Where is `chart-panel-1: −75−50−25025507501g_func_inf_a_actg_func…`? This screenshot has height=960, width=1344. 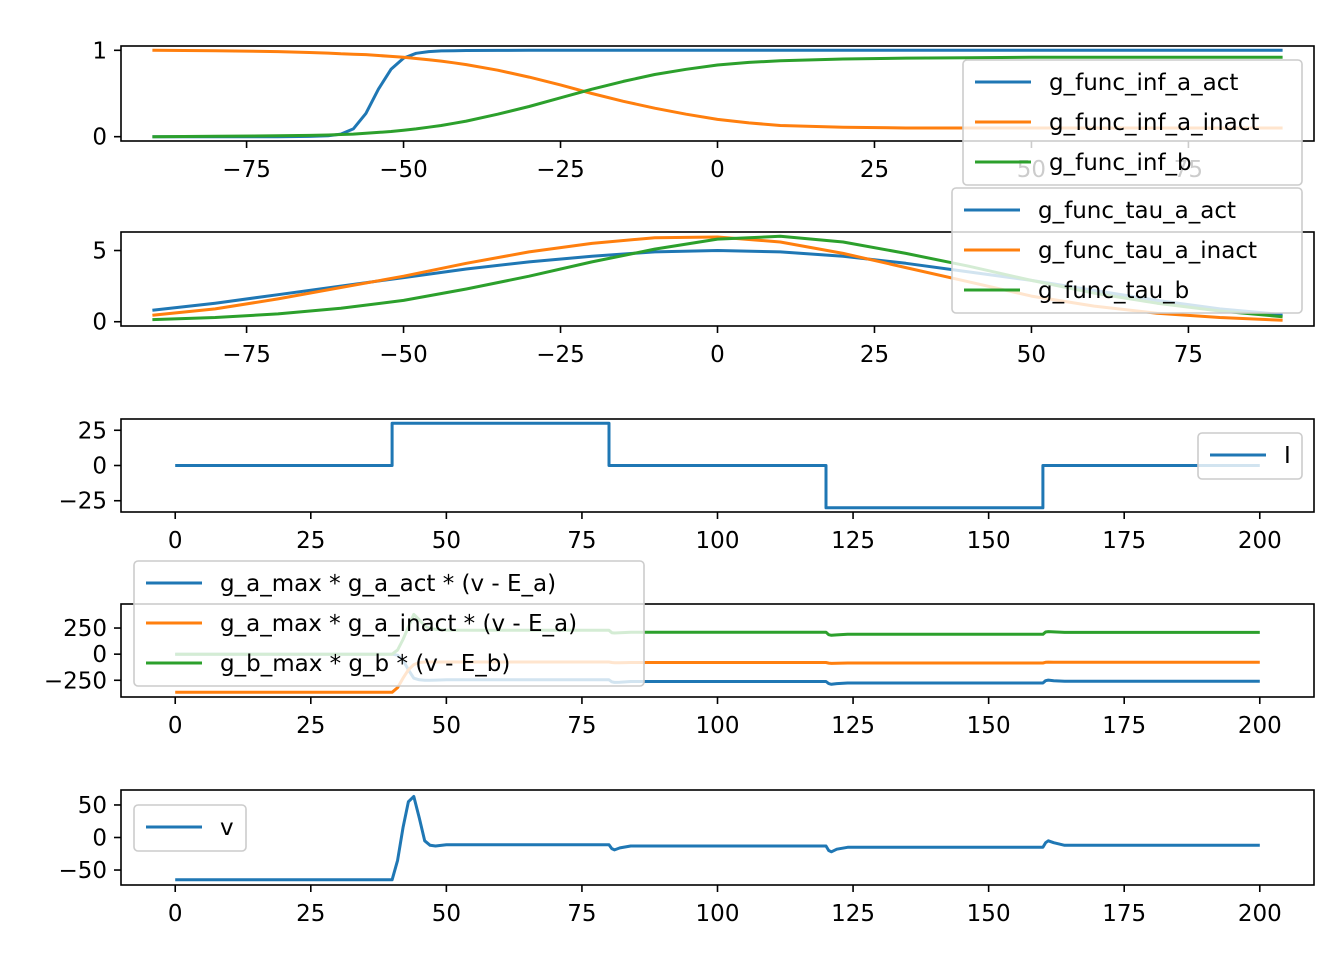
chart-panel-1: −75−50−25025507501g_func_inf_a_actg_func… is located at coordinates (703, 112).